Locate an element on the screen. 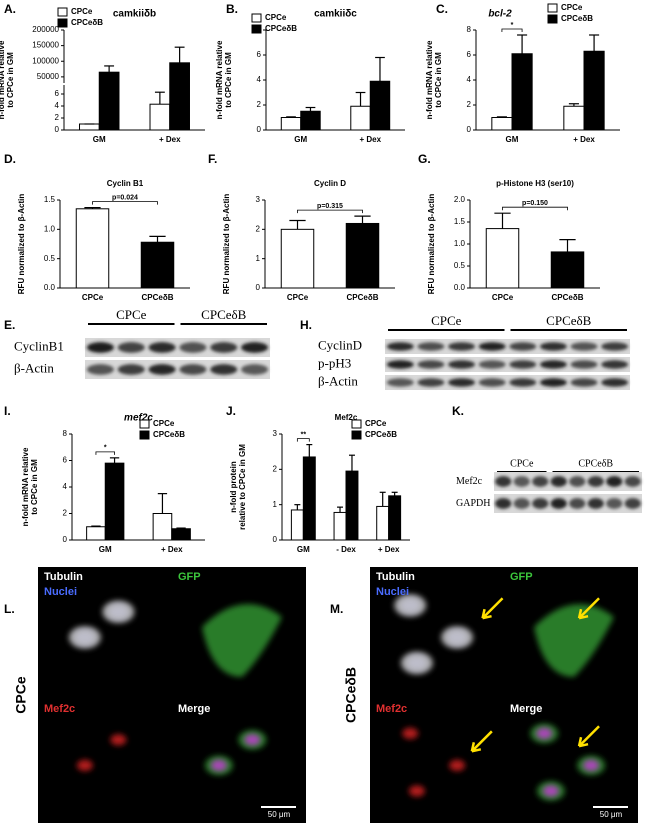 This screenshot has width=650, height=829. gfp-cell is located at coordinates (574, 640).